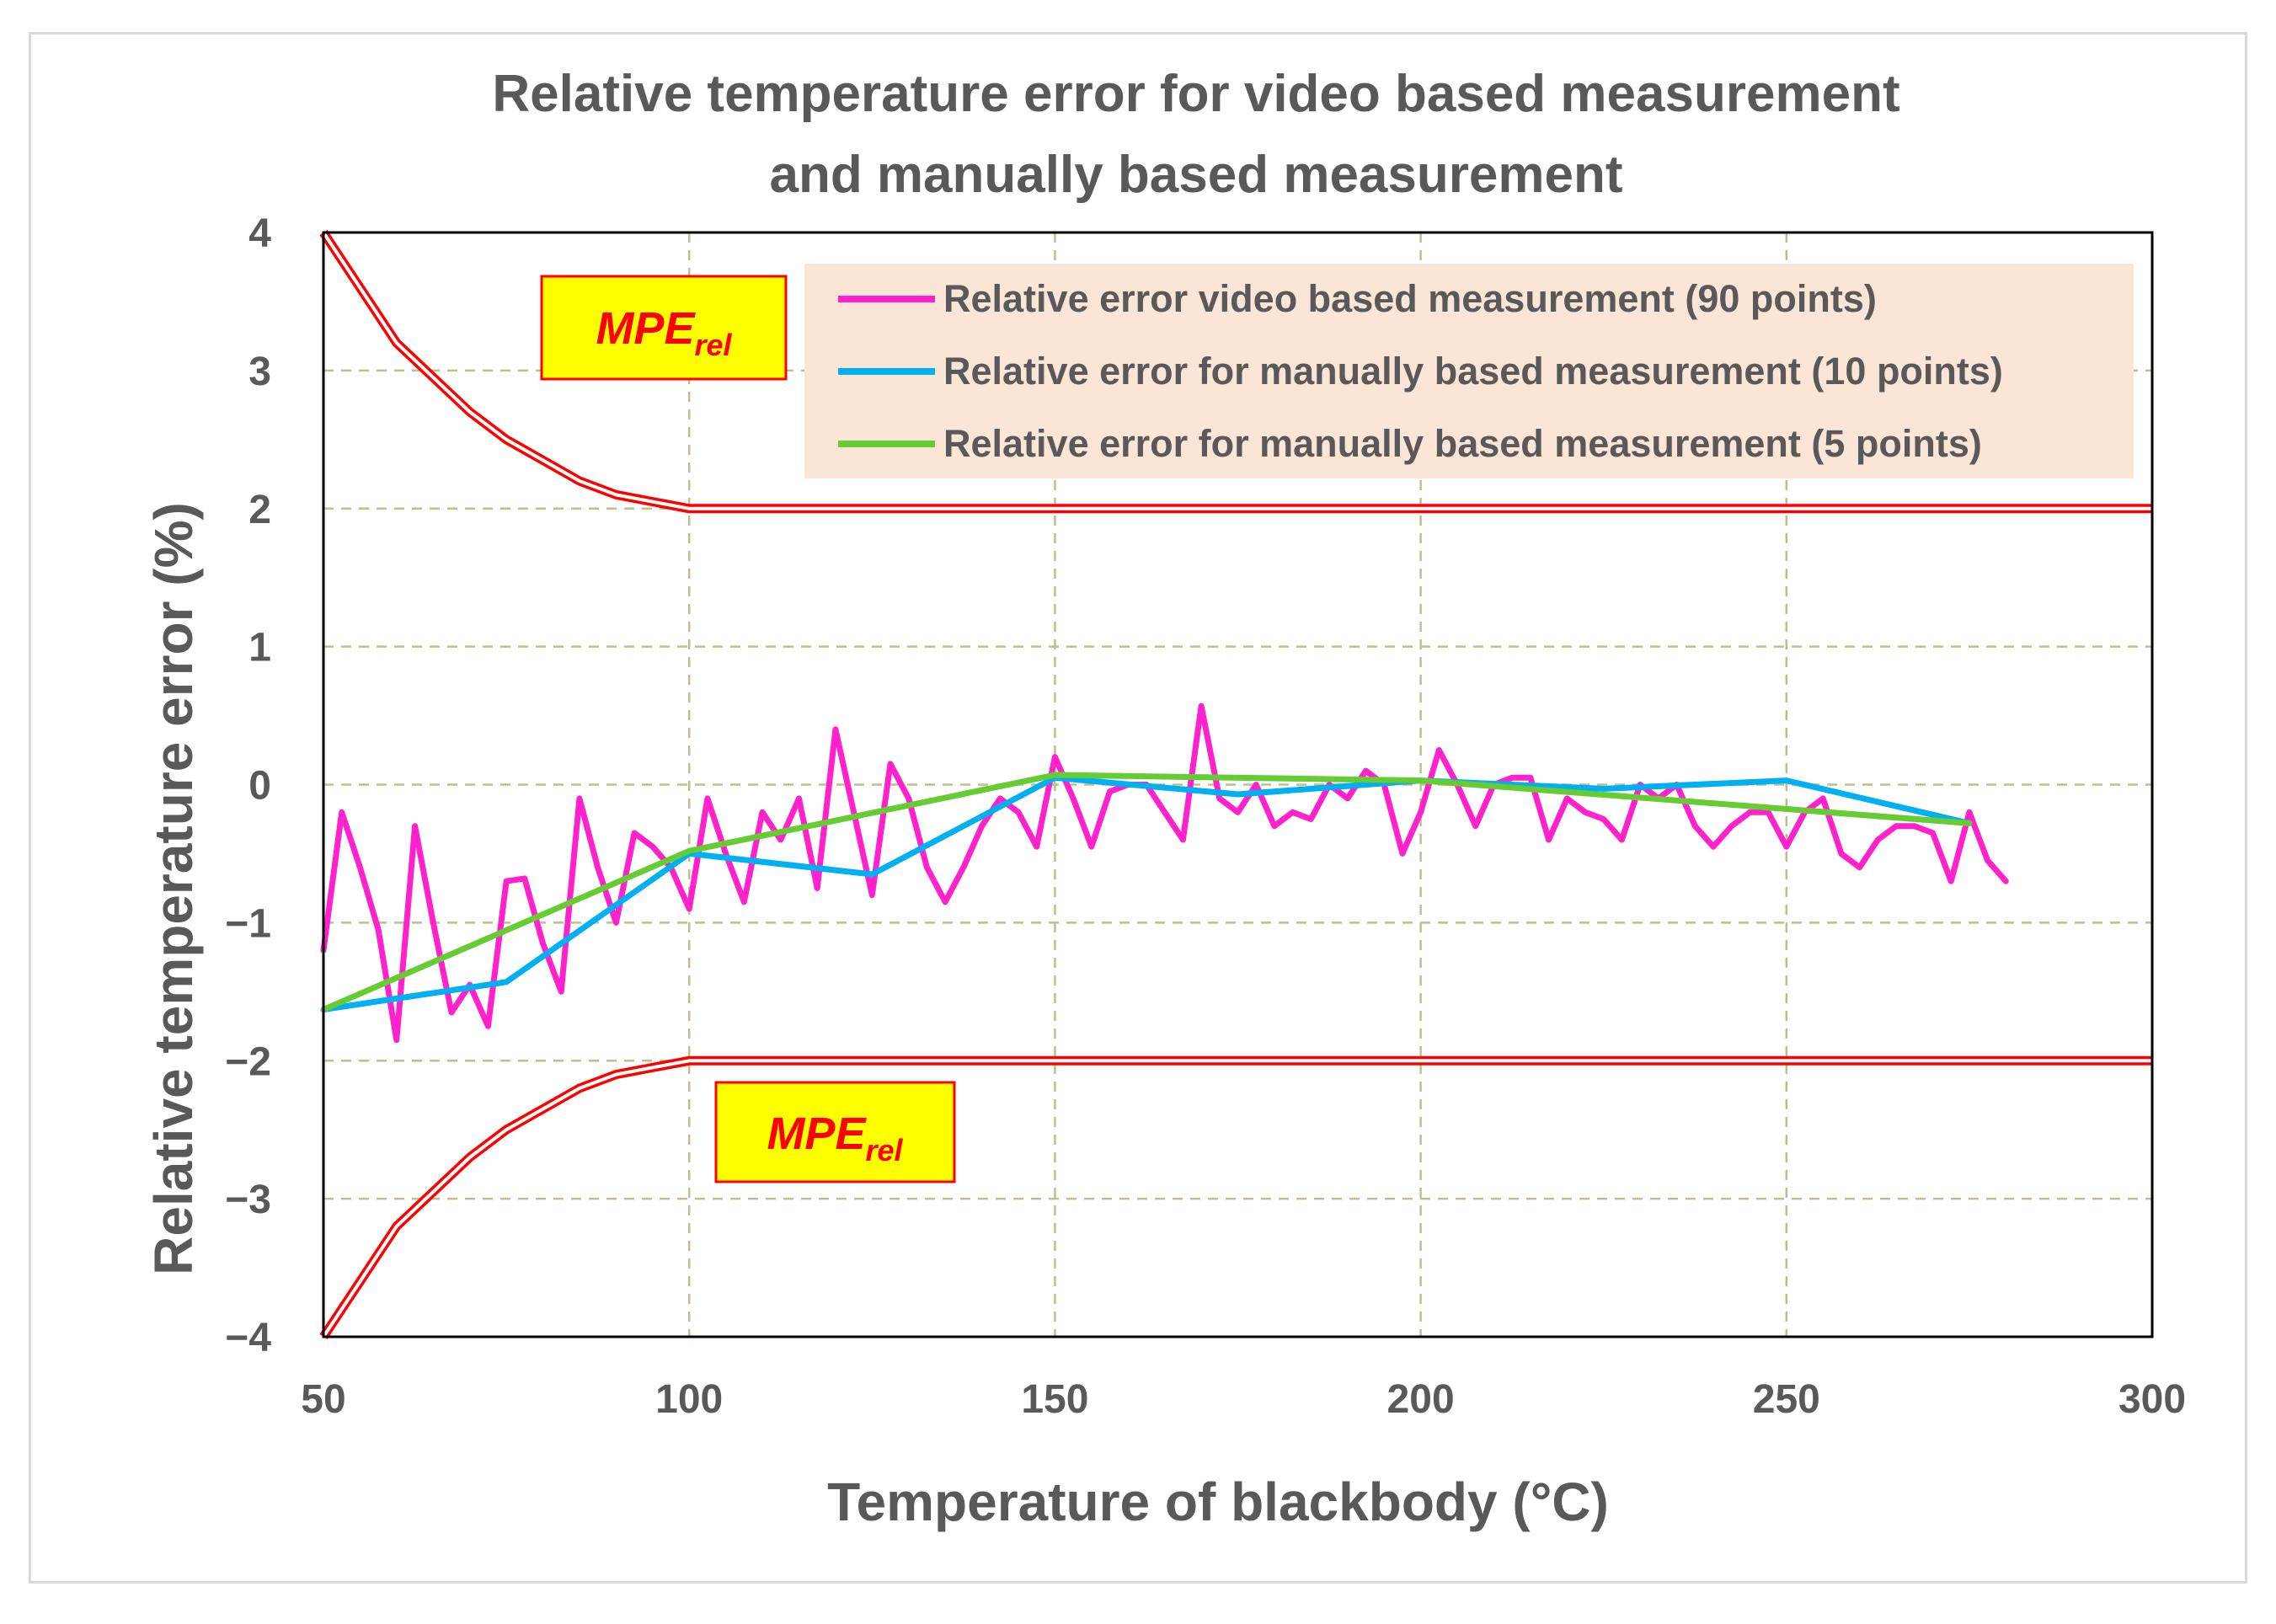  Describe the element at coordinates (835, 1137) in the screenshot. I see `mpe-label-lower: MPErel` at that location.